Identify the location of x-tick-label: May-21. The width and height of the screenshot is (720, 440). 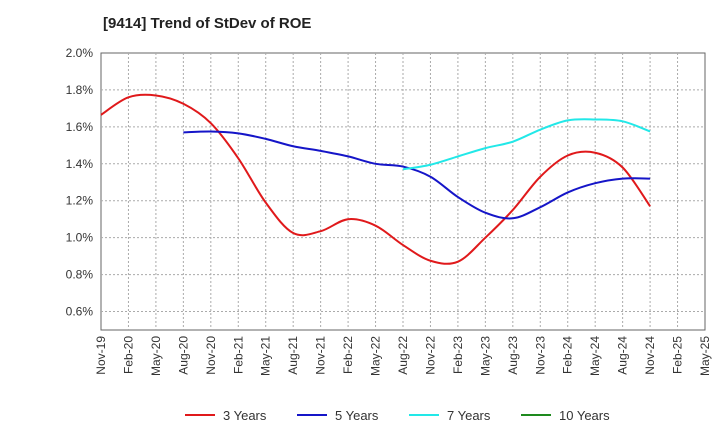
(266, 356).